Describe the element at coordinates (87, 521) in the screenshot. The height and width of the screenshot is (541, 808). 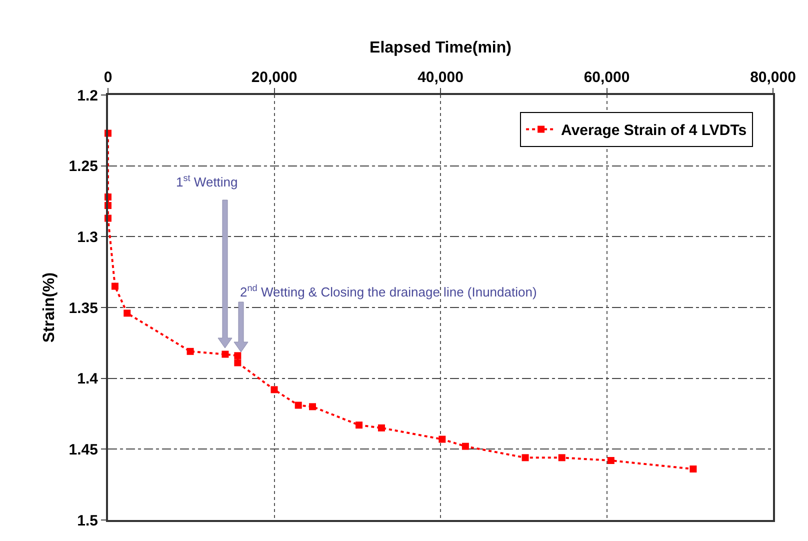
I see `y-tick-label: 1.5` at that location.